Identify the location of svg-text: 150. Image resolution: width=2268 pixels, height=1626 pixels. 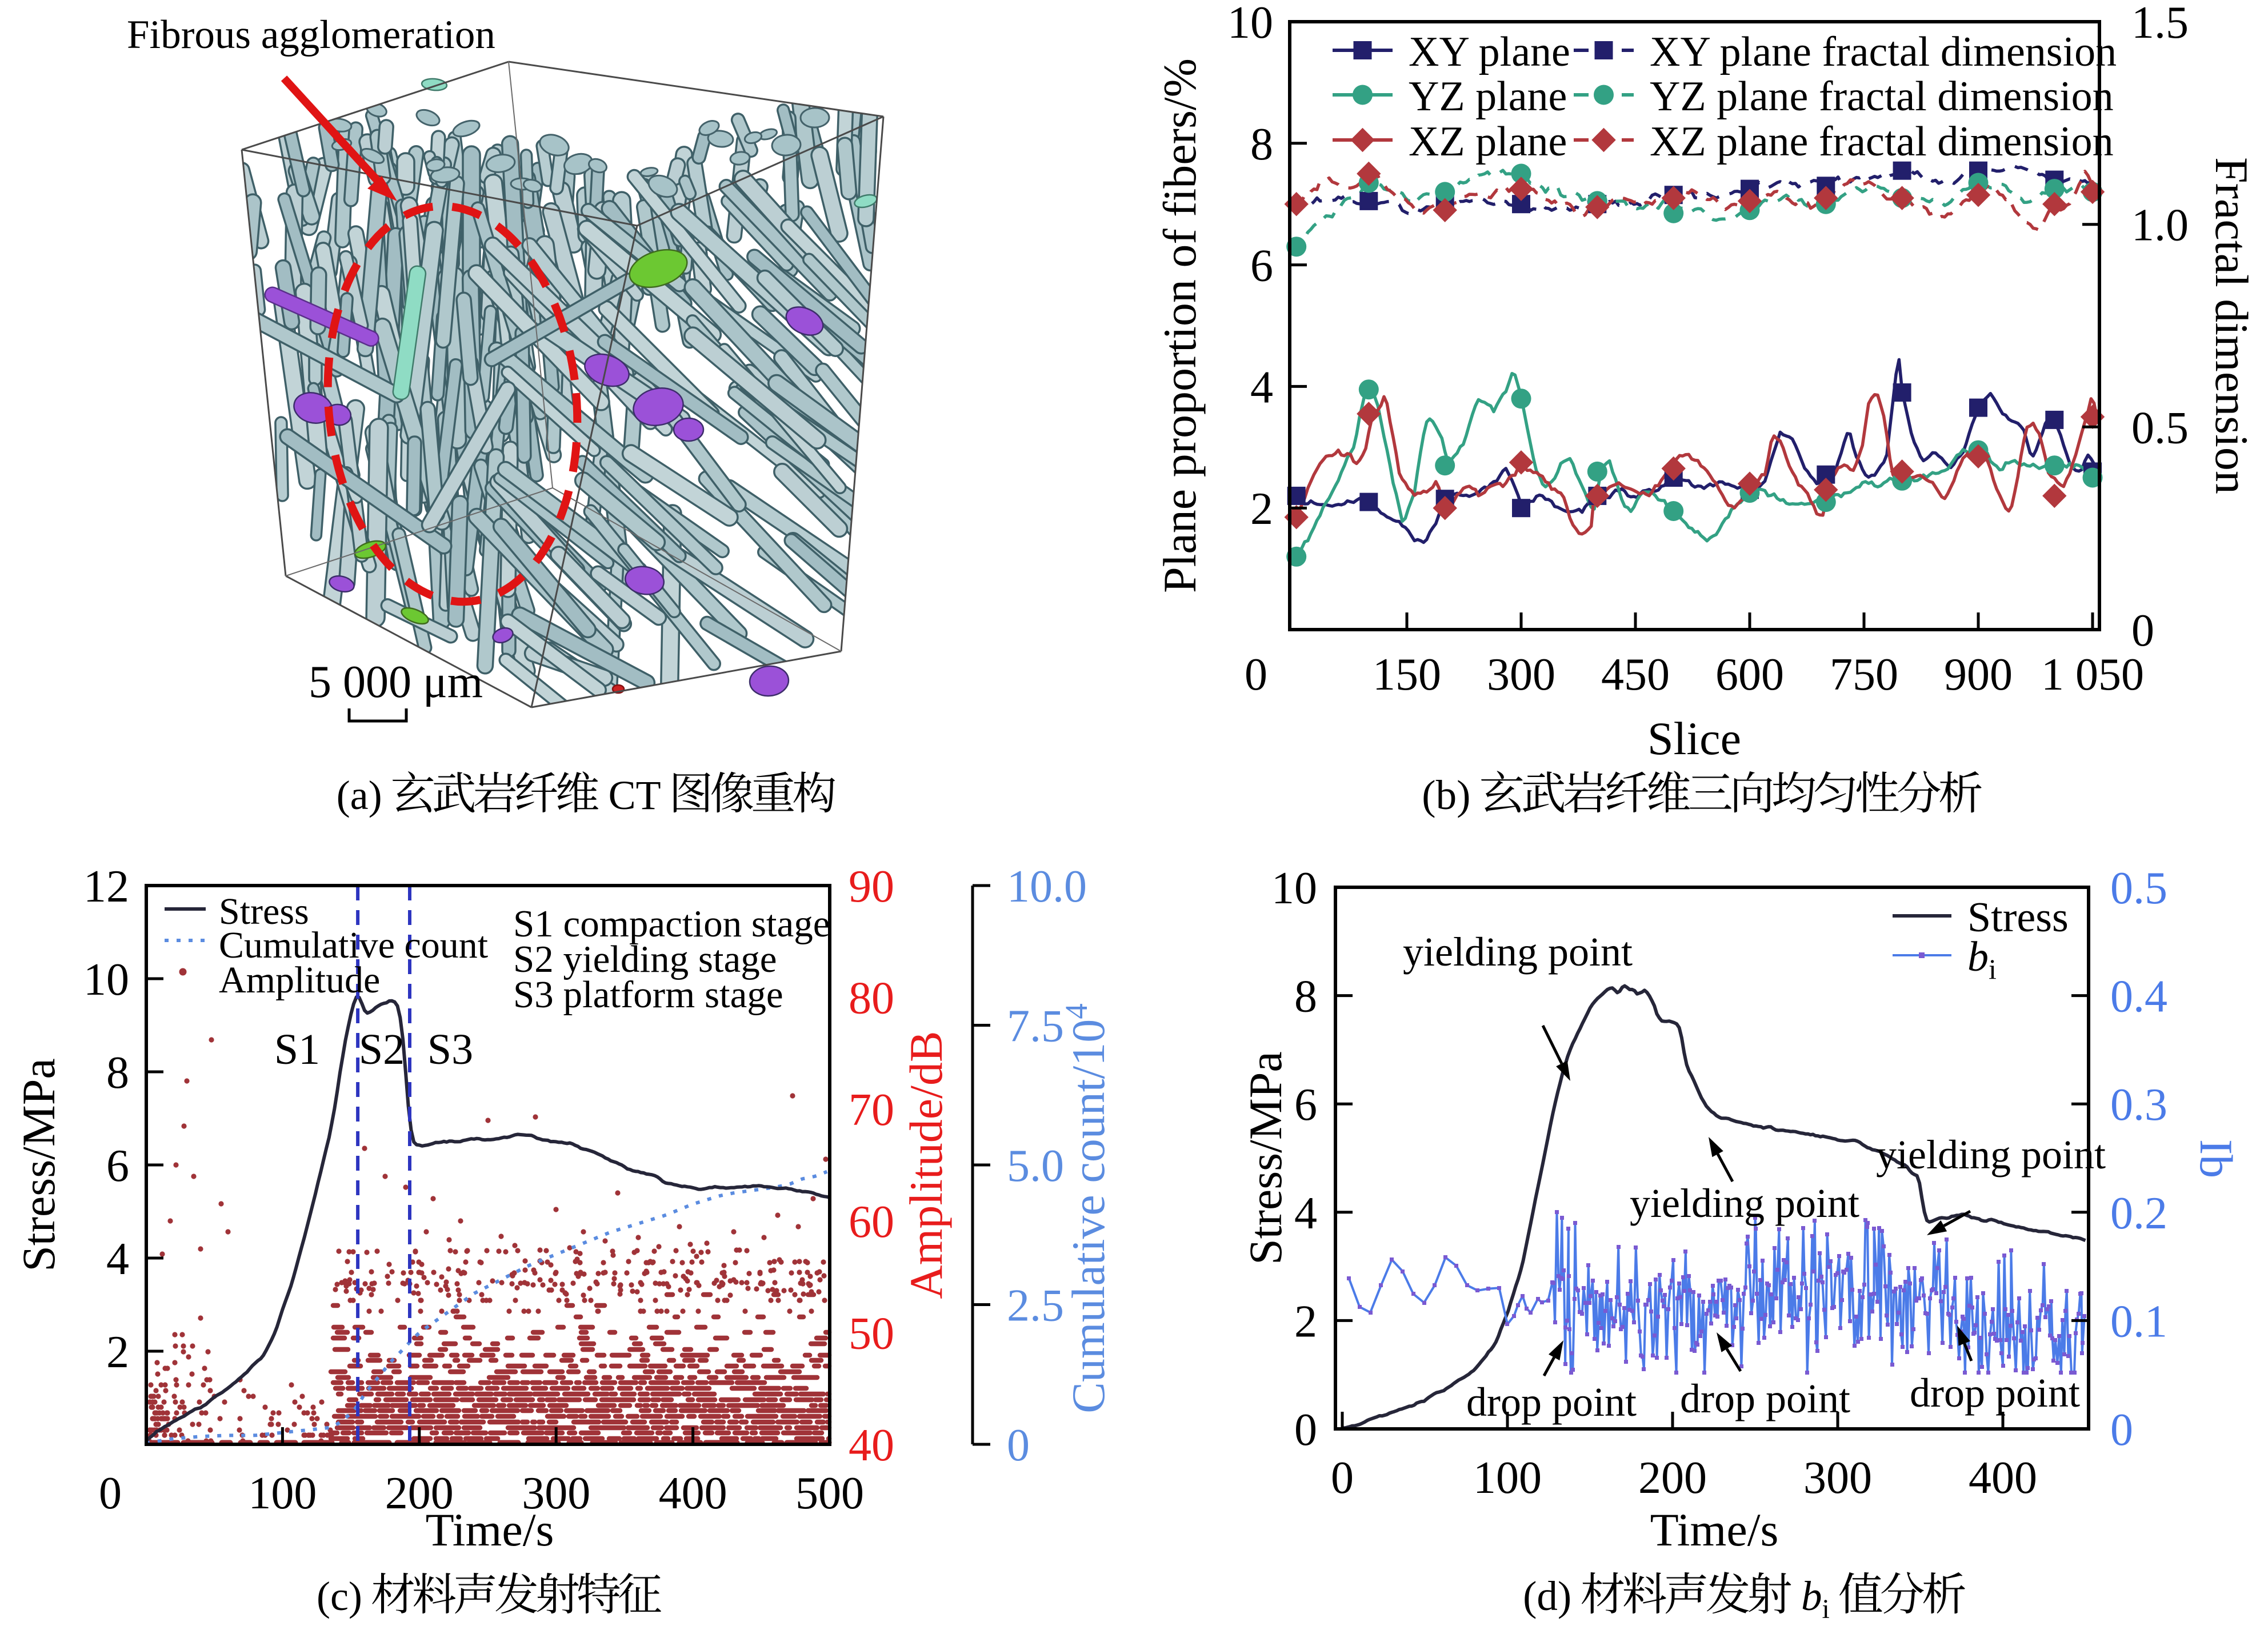
(1407, 675).